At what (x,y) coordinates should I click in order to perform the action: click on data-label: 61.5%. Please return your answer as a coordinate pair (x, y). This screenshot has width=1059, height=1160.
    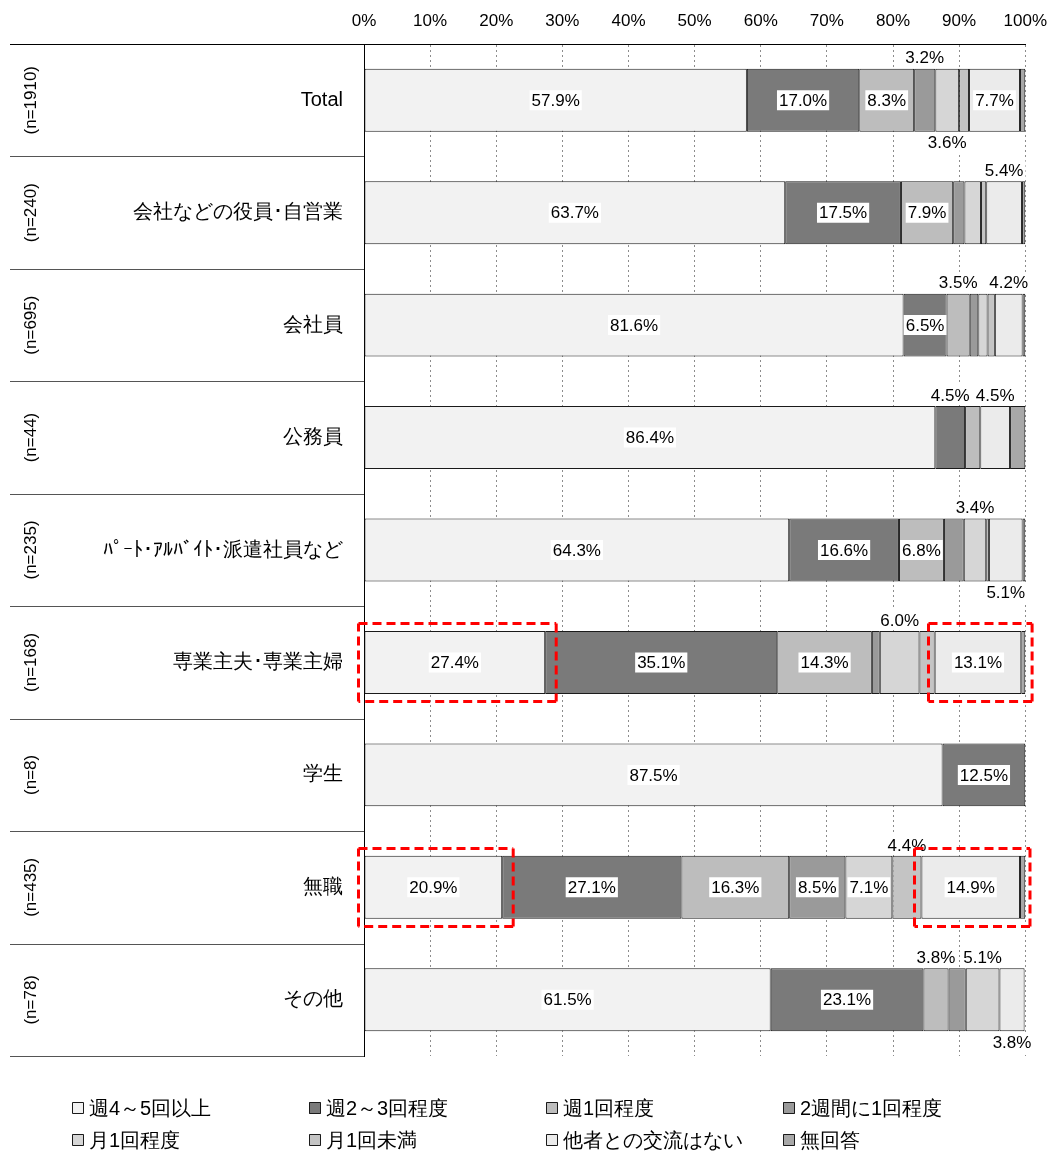
    Looking at the image, I should click on (567, 1000).